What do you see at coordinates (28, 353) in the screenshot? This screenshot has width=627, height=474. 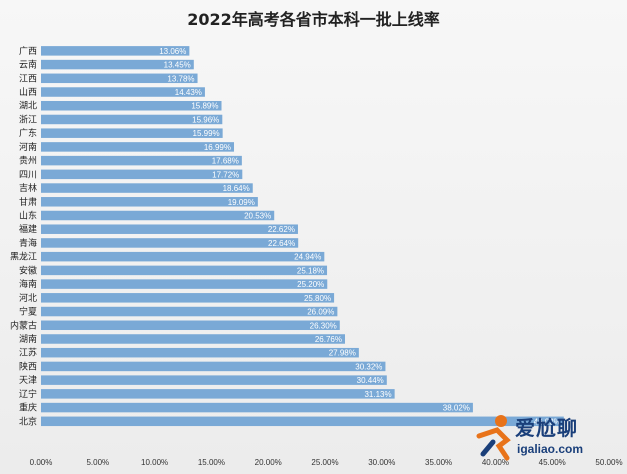 I see `category-label: 江苏` at bounding box center [28, 353].